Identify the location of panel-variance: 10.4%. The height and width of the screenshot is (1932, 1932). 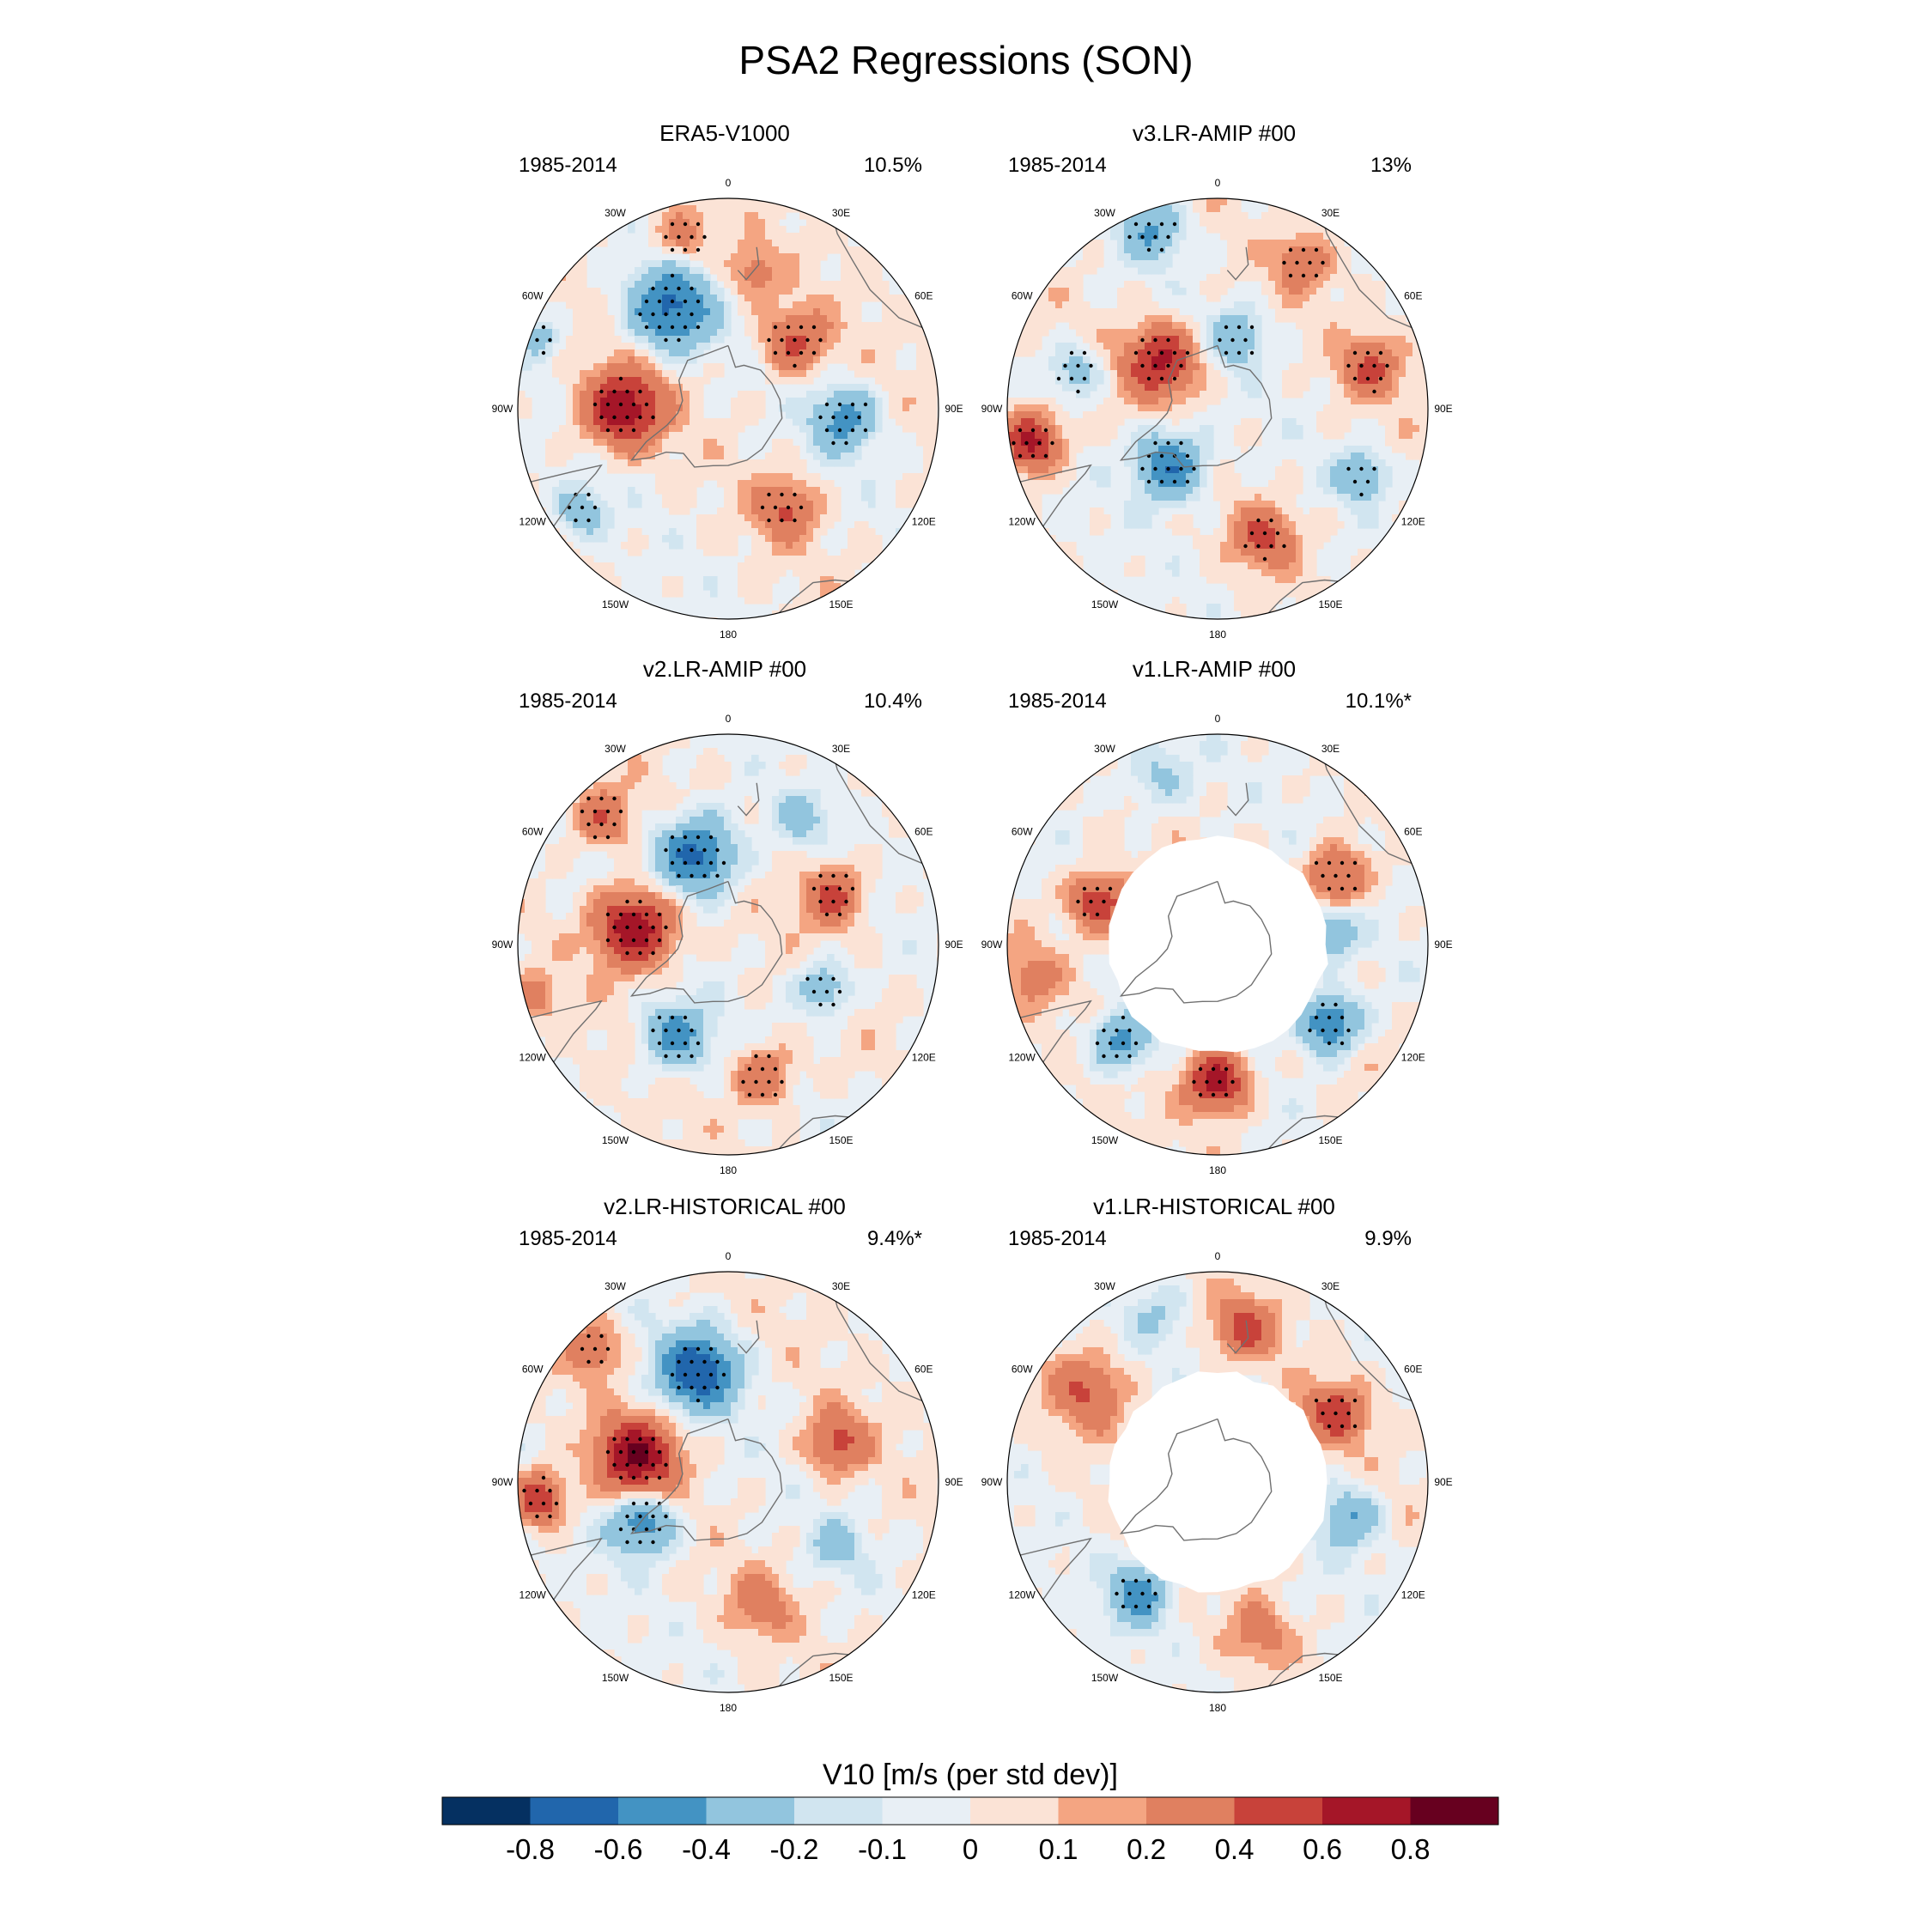
(893, 702).